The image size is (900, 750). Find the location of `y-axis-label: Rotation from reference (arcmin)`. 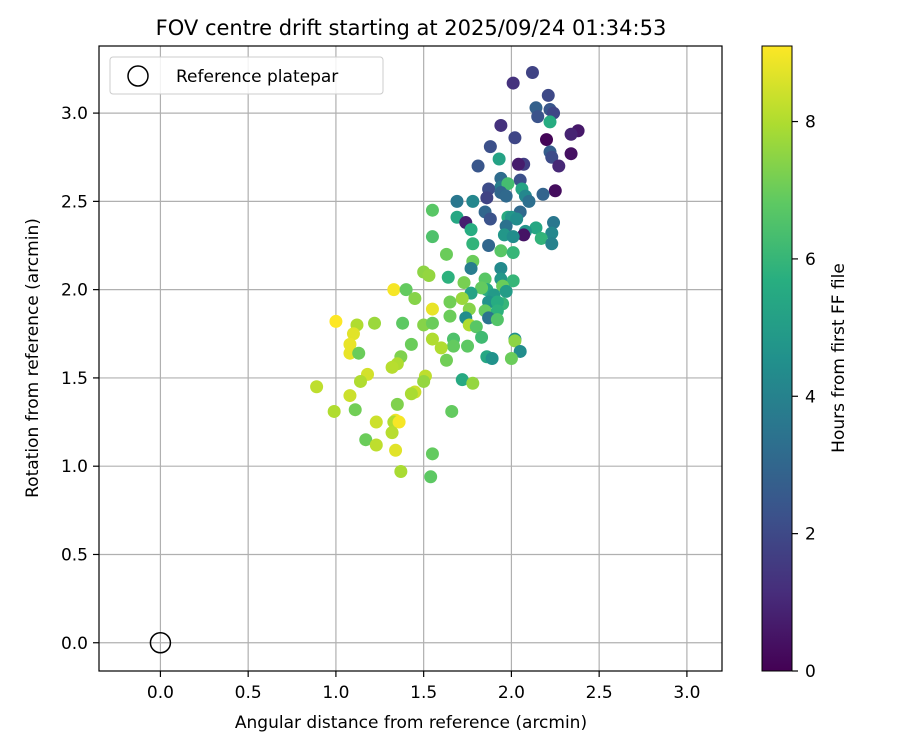

y-axis-label: Rotation from reference (arcmin) is located at coordinates (33, 358).